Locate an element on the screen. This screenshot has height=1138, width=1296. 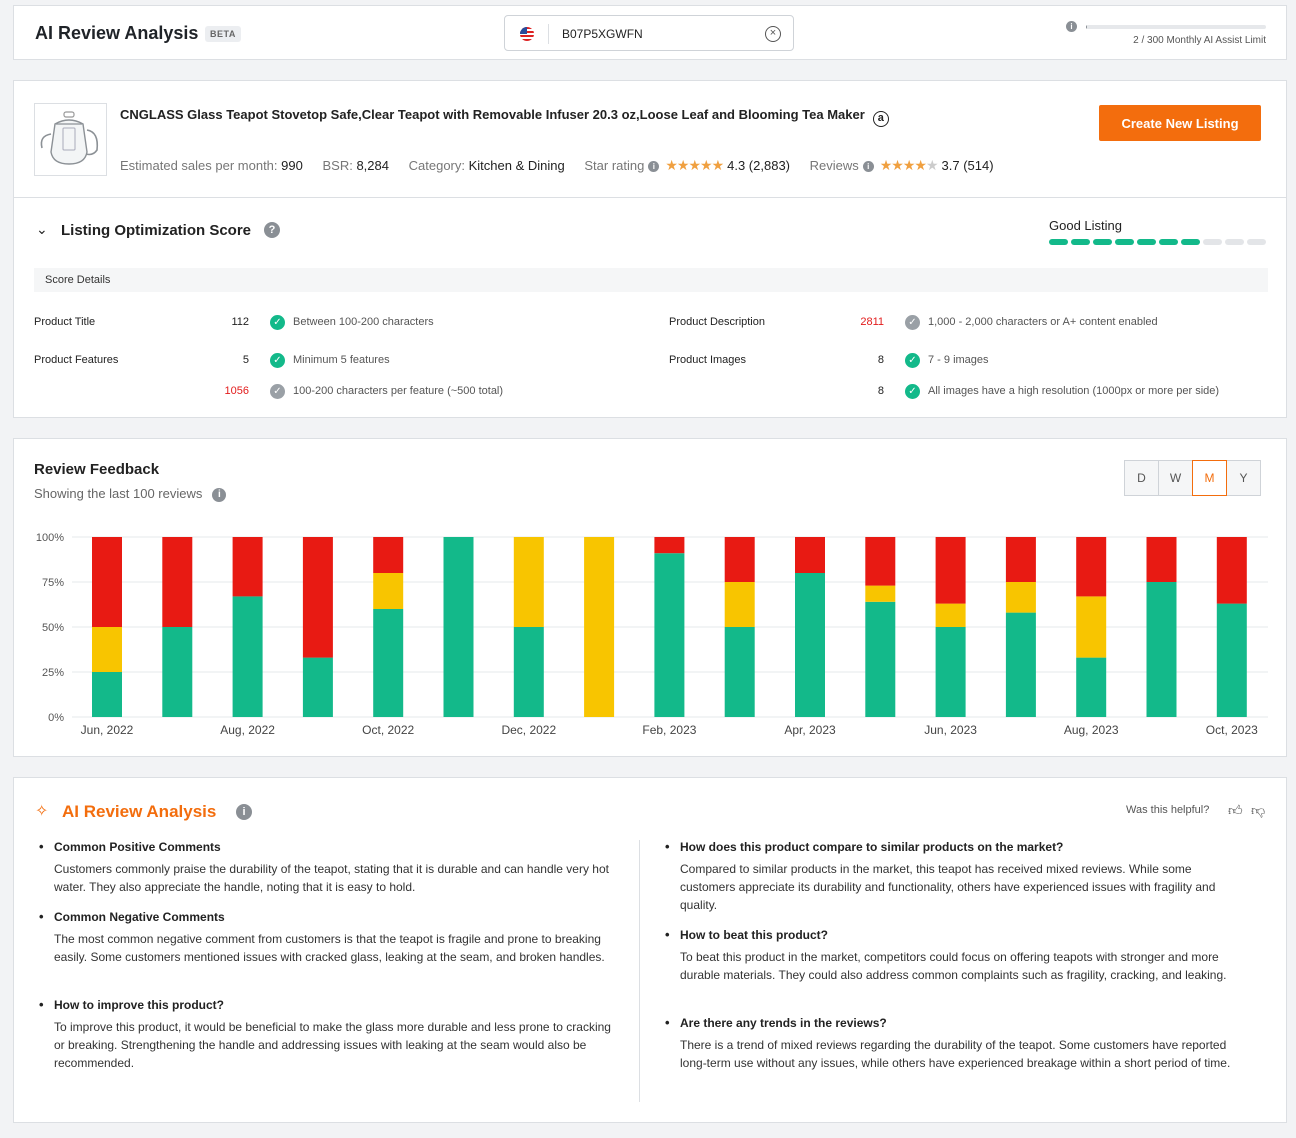
x-tick-label: Aug, 2023 is located at coordinates (1091, 730).